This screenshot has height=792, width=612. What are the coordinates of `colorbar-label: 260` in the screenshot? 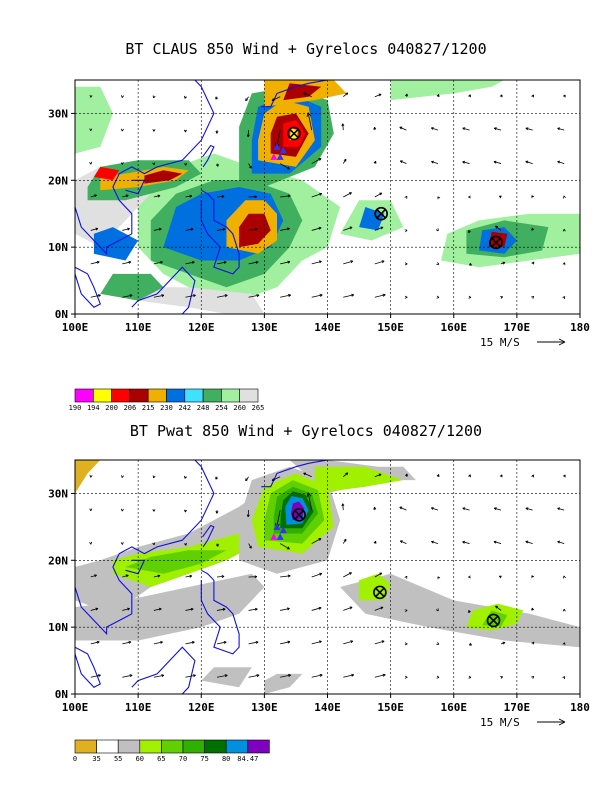 It's located at (239, 408).